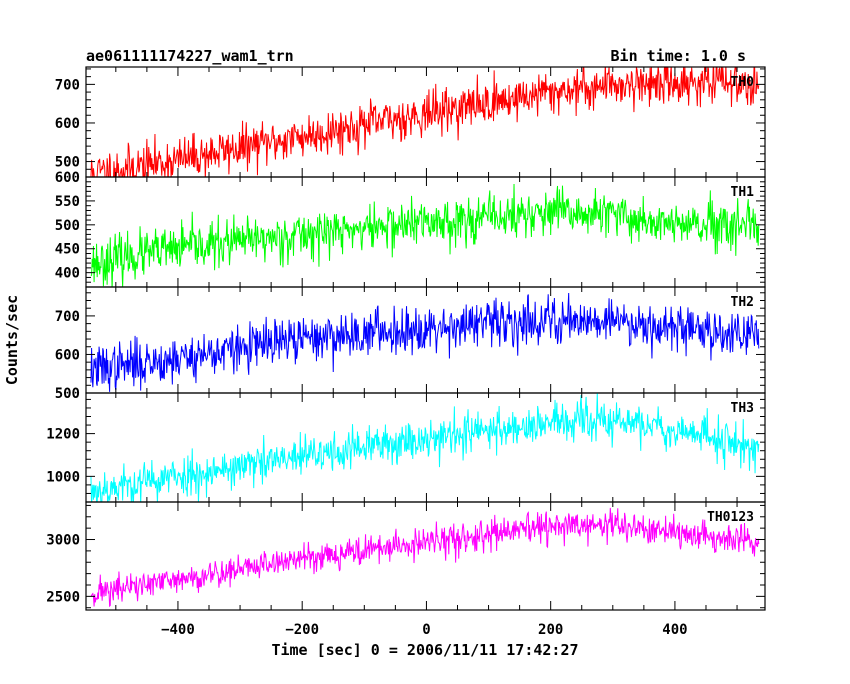  Describe the element at coordinates (302, 630) in the screenshot. I see `x-tick-label: −200` at that location.